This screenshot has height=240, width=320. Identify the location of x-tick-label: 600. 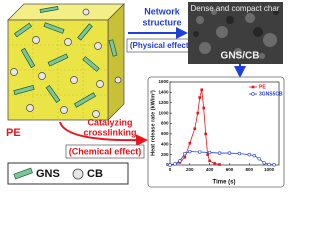
(230, 169).